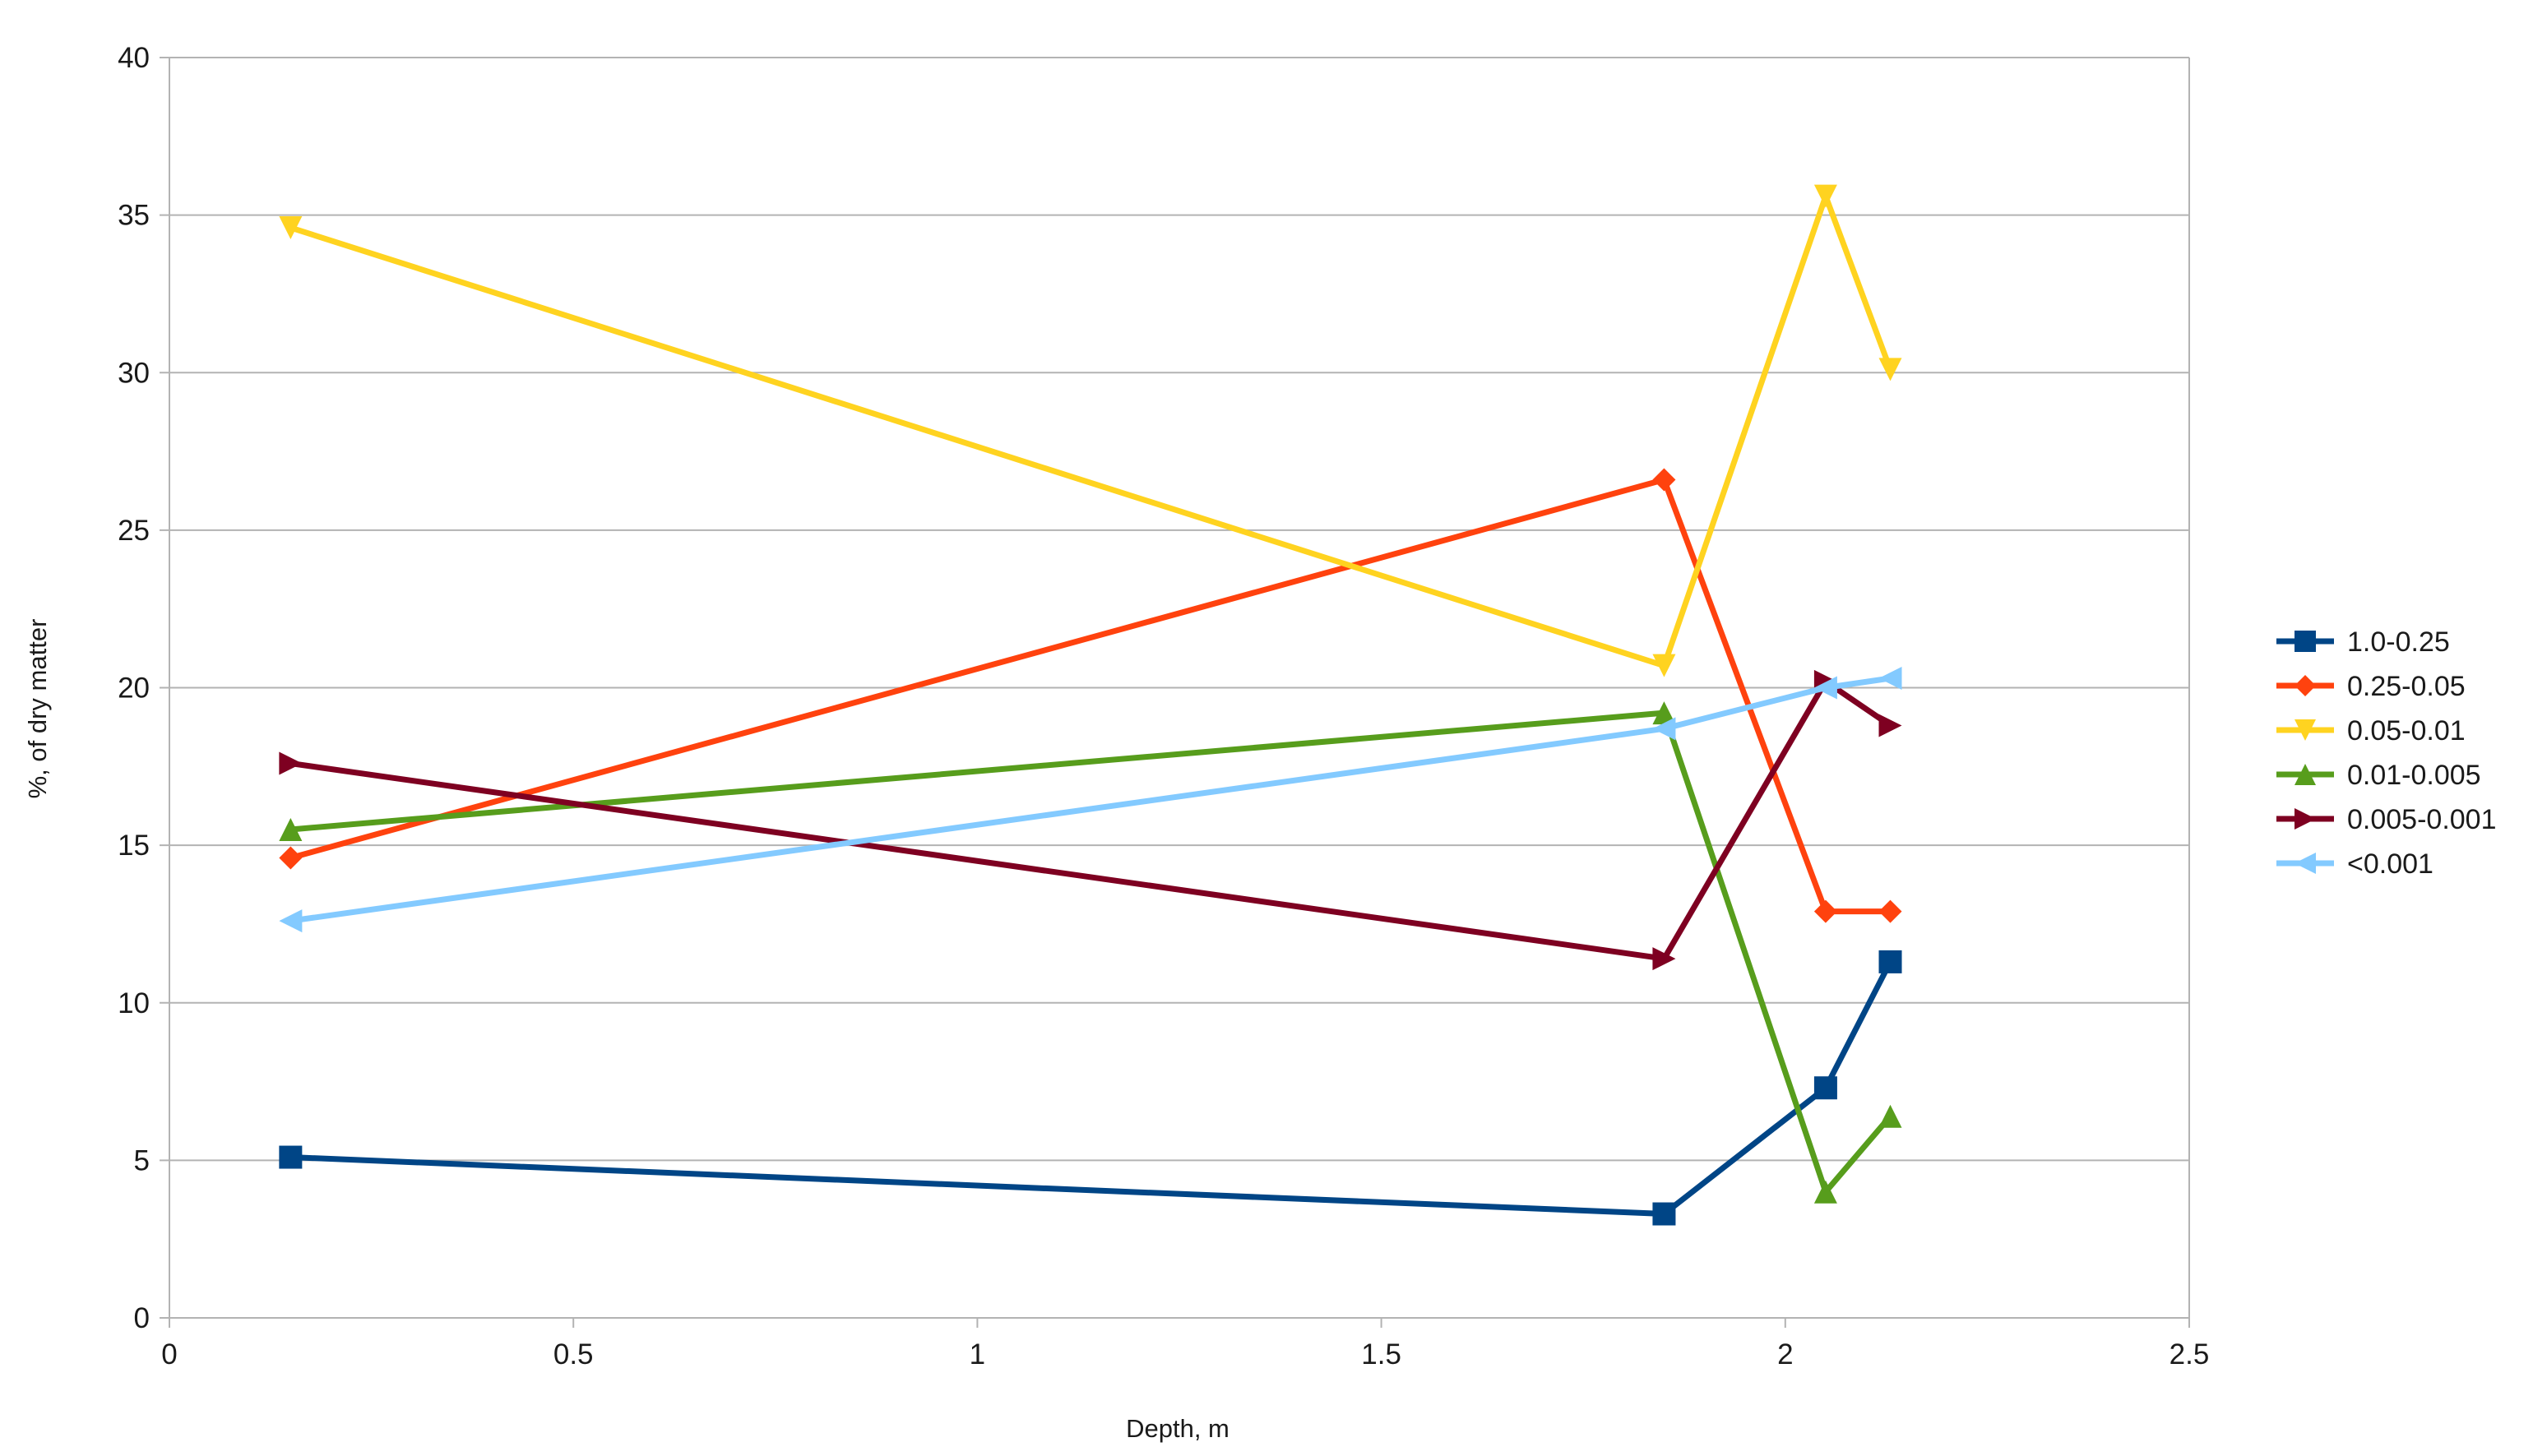  What do you see at coordinates (2414, 775) in the screenshot?
I see `legend-label: 0.01-0.005` at bounding box center [2414, 775].